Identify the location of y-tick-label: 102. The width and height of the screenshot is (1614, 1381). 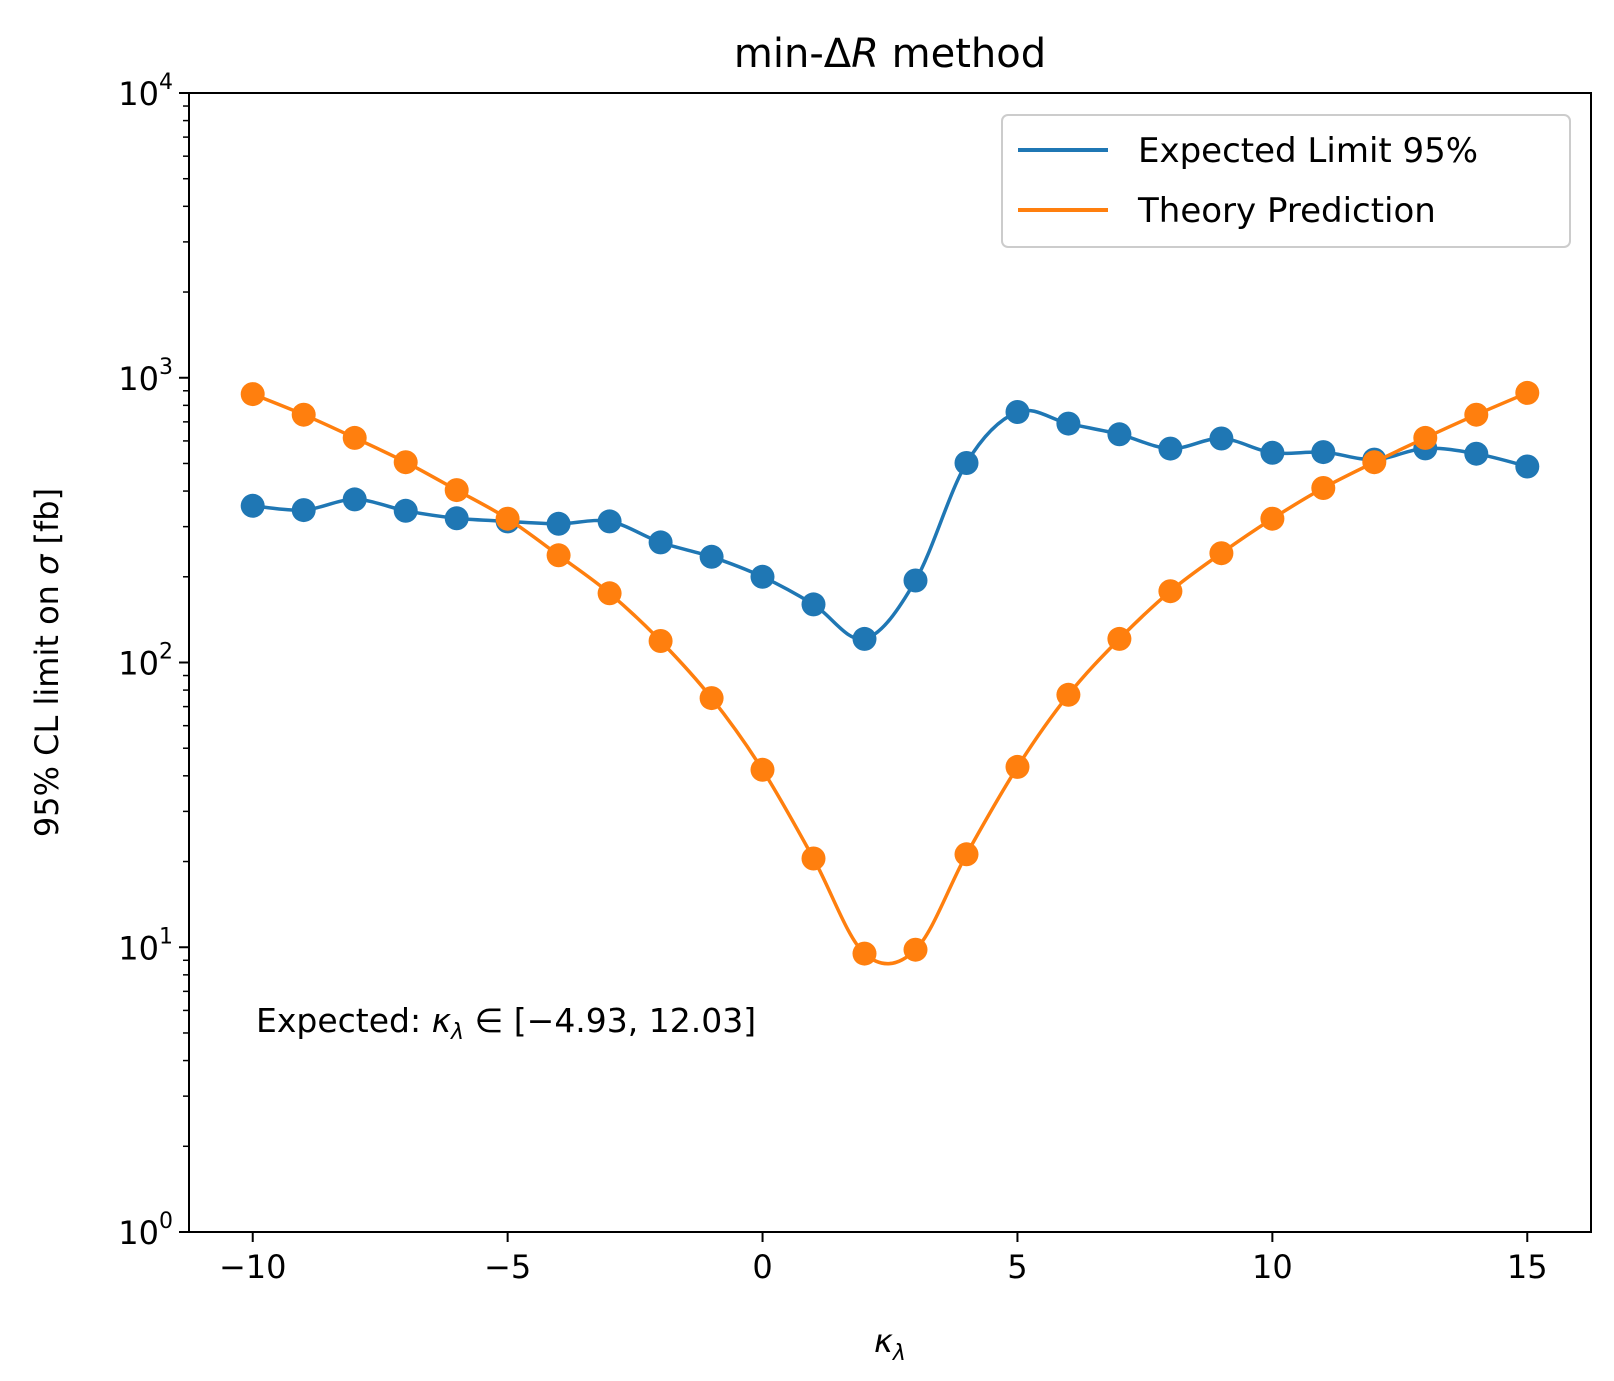
(145, 661).